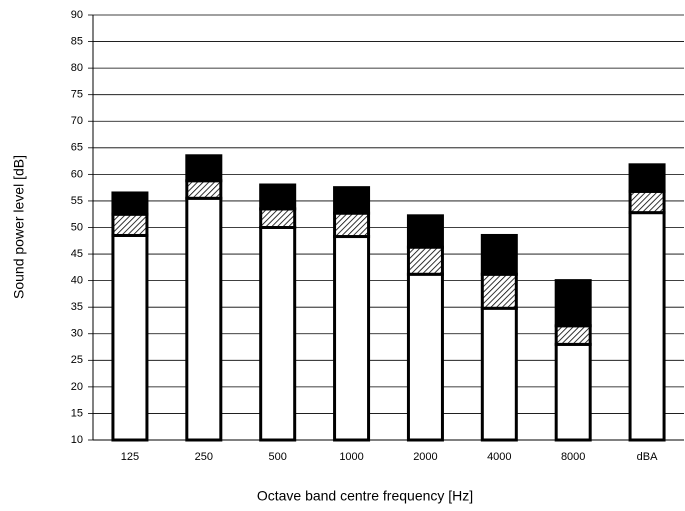 This screenshot has width=685, height=511. I want to click on y-tick-label: 15, so click(77, 413).